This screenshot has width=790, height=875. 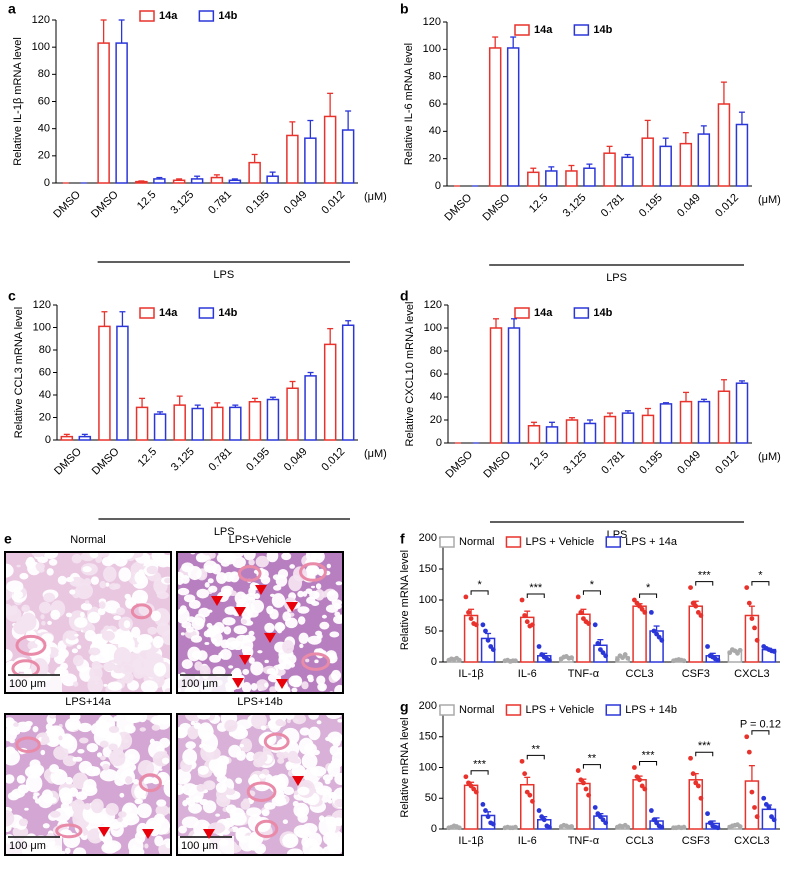 I want to click on x-tick-label: CXCL3, so click(x=751, y=674).